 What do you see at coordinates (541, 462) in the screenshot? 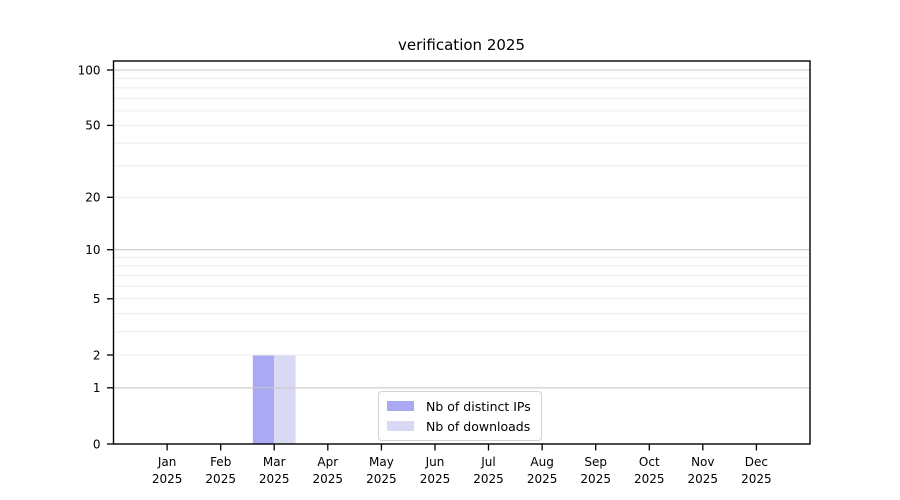
I see `x-tick-label-month: Aug` at bounding box center [541, 462].